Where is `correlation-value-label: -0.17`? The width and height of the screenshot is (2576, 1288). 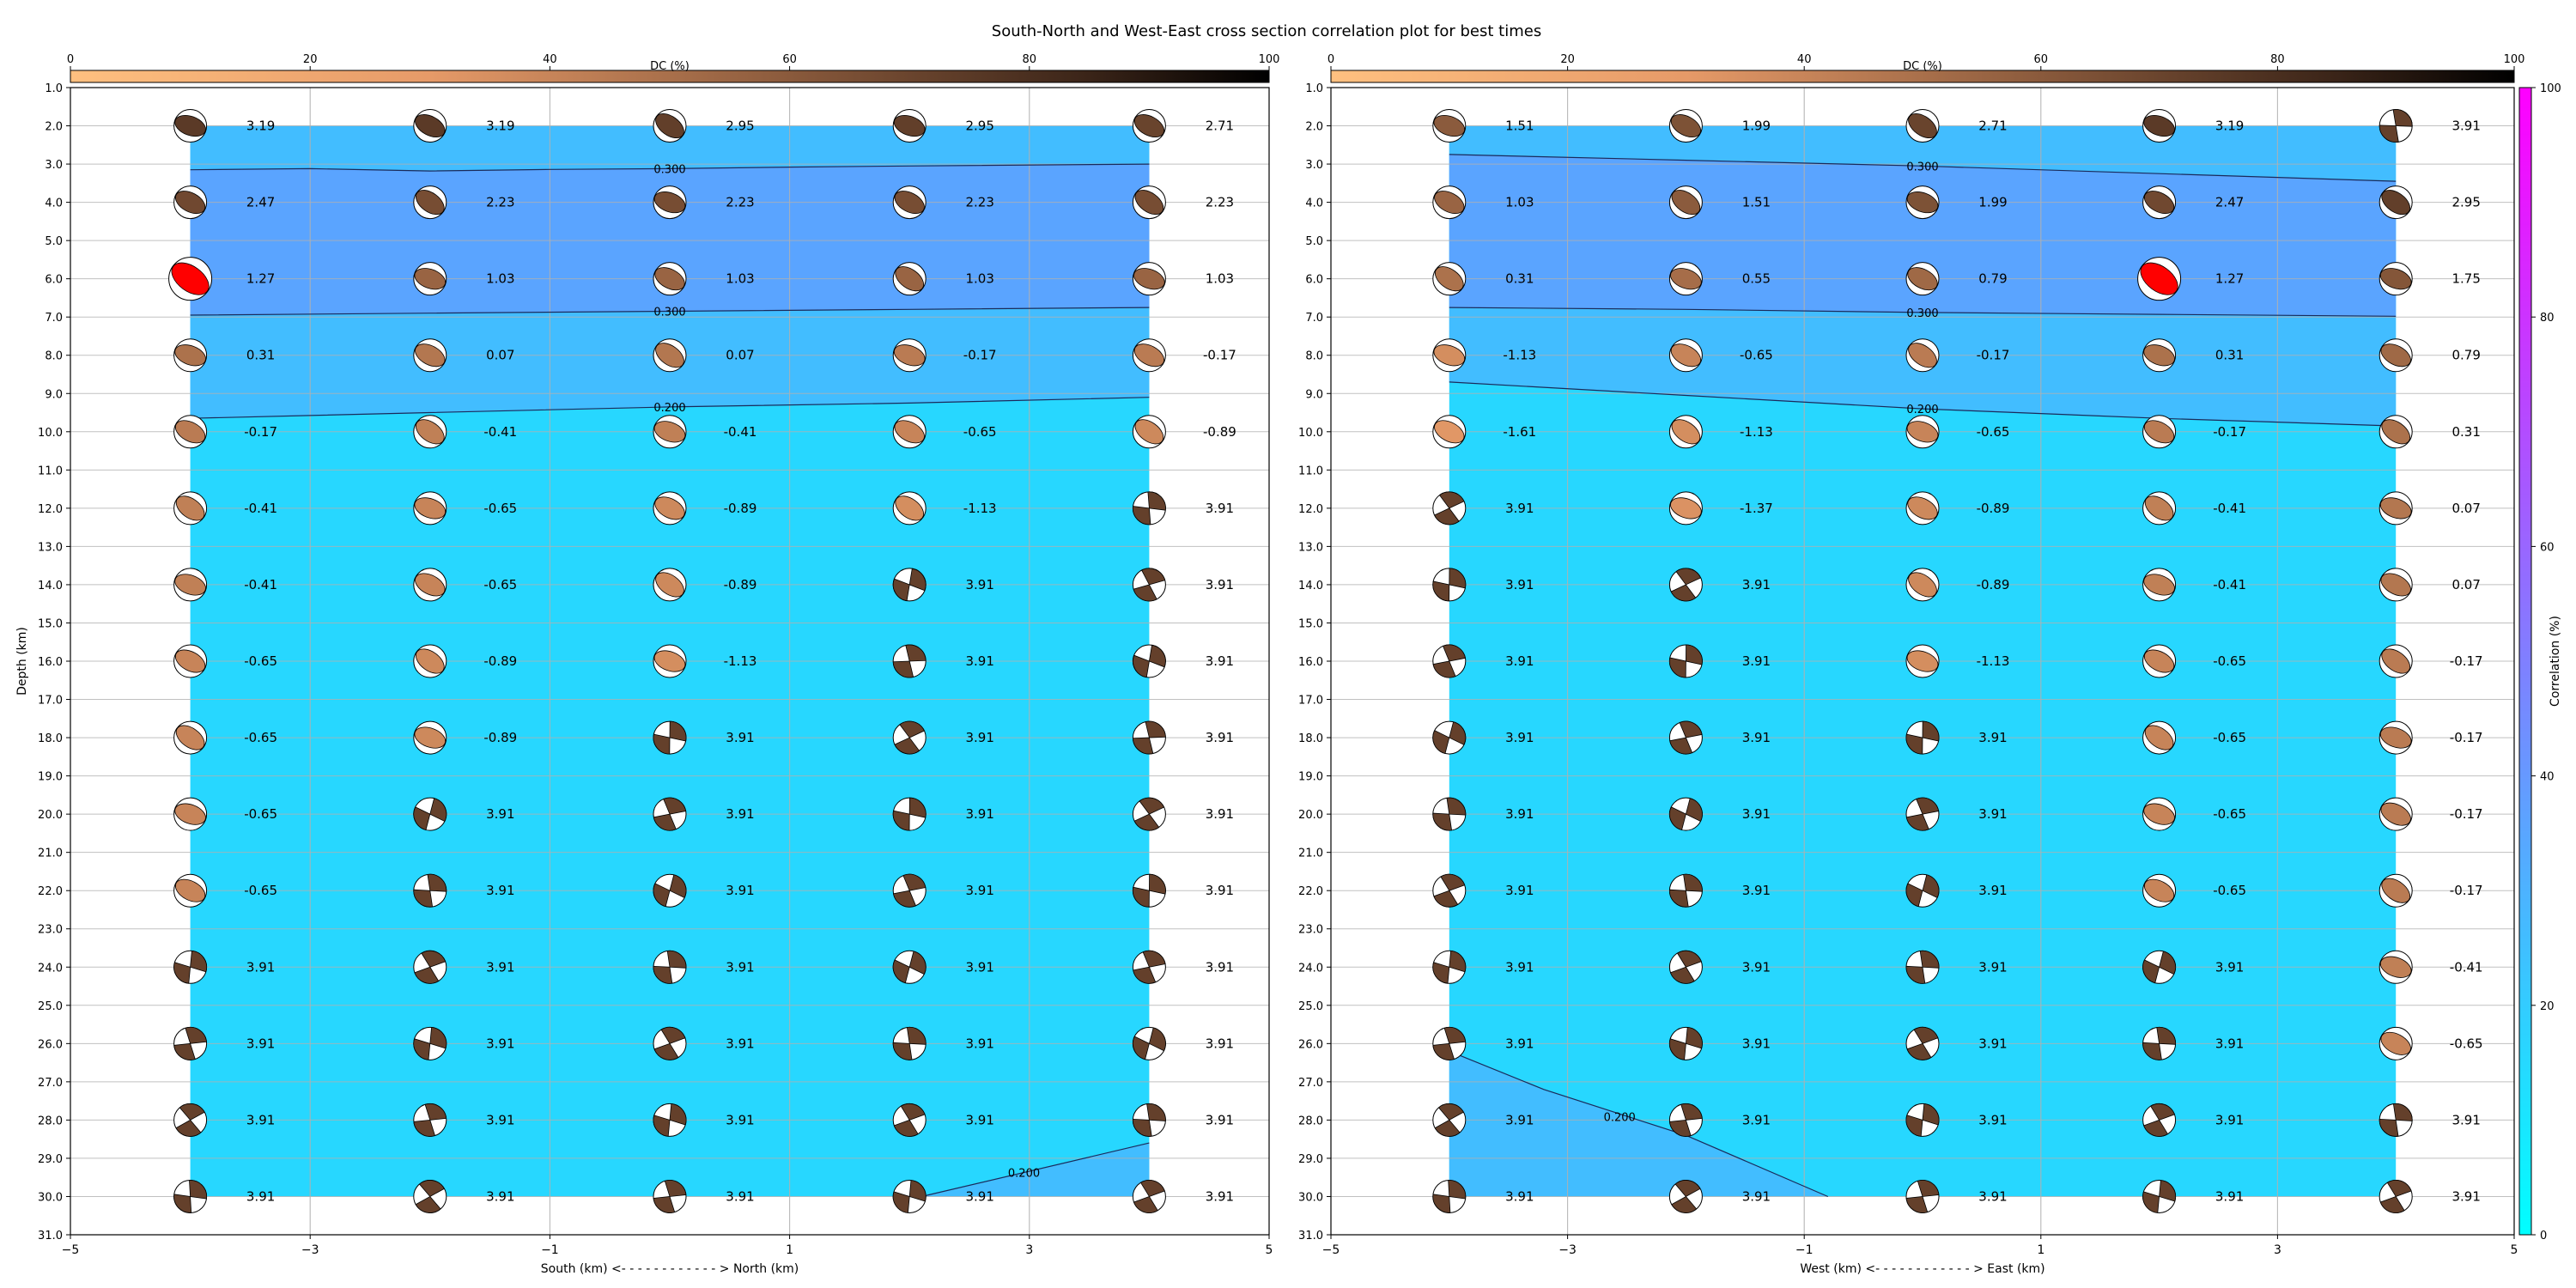 correlation-value-label: -0.17 is located at coordinates (2229, 432).